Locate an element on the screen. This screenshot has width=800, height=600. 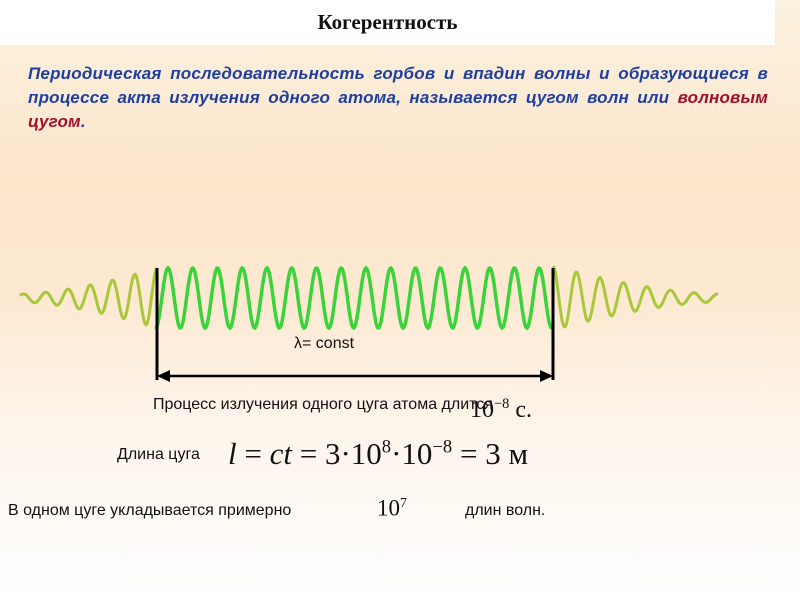
formula-unit: м is located at coordinates (518, 453).